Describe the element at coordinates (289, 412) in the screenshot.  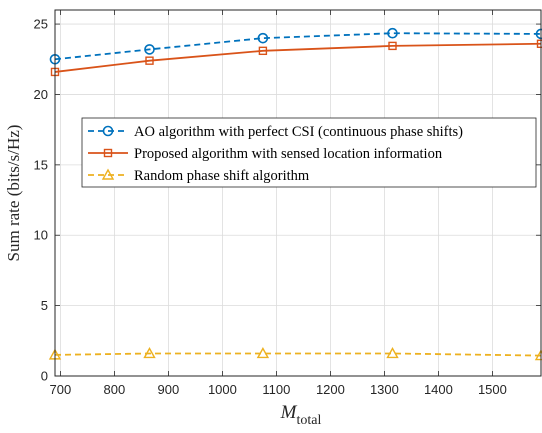
I see `x-axis-label-main: M` at that location.